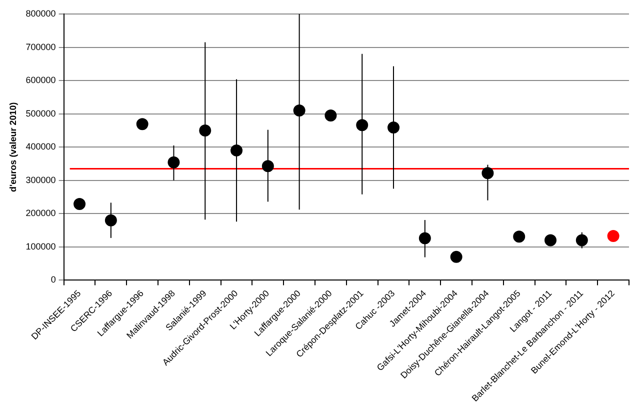  What do you see at coordinates (13, 147) in the screenshot?
I see `y-axis-title: d'euros (valeur 2010)` at bounding box center [13, 147].